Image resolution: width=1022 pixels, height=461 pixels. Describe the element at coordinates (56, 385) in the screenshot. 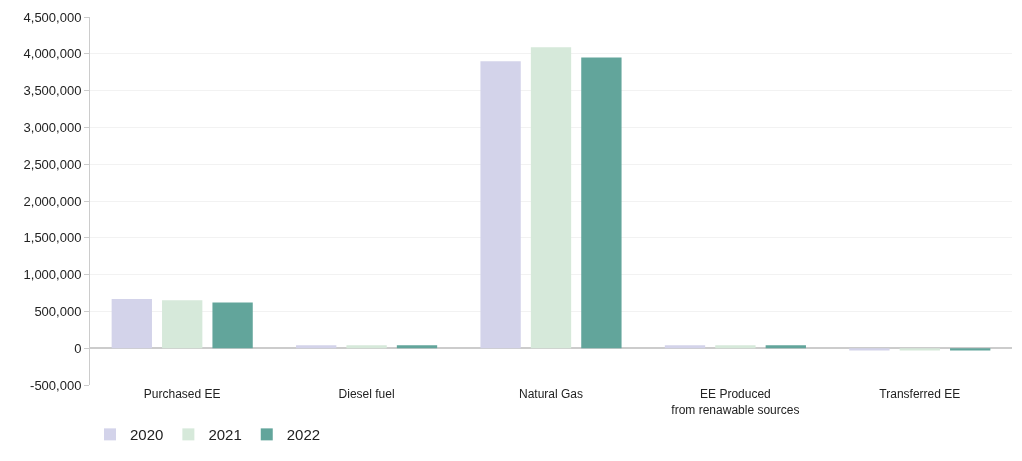

I see `y-tick-label: -500,000` at that location.